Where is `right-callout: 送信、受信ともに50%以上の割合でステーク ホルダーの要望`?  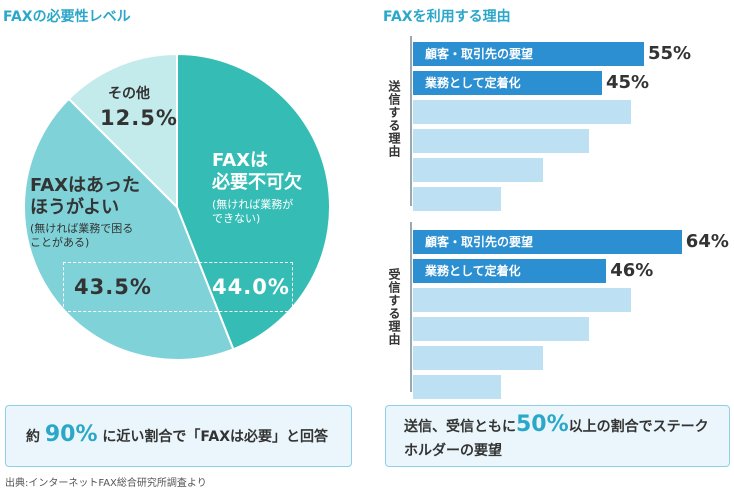 right-callout: 送信、受信ともに50%以上の割合でステーク ホルダーの要望 is located at coordinates (557, 436).